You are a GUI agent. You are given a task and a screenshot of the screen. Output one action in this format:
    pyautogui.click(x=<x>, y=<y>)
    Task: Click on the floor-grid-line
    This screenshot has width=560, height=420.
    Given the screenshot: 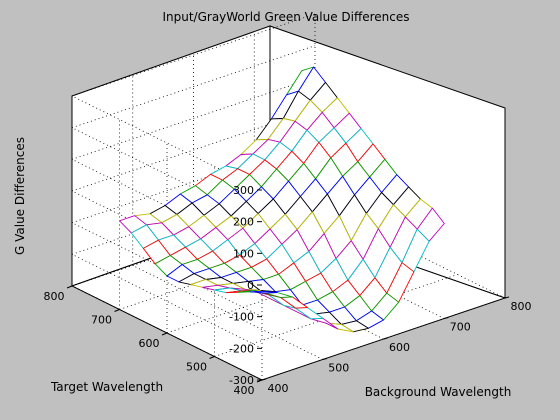 What is the action you would take?
    pyautogui.click(x=227, y=312)
    